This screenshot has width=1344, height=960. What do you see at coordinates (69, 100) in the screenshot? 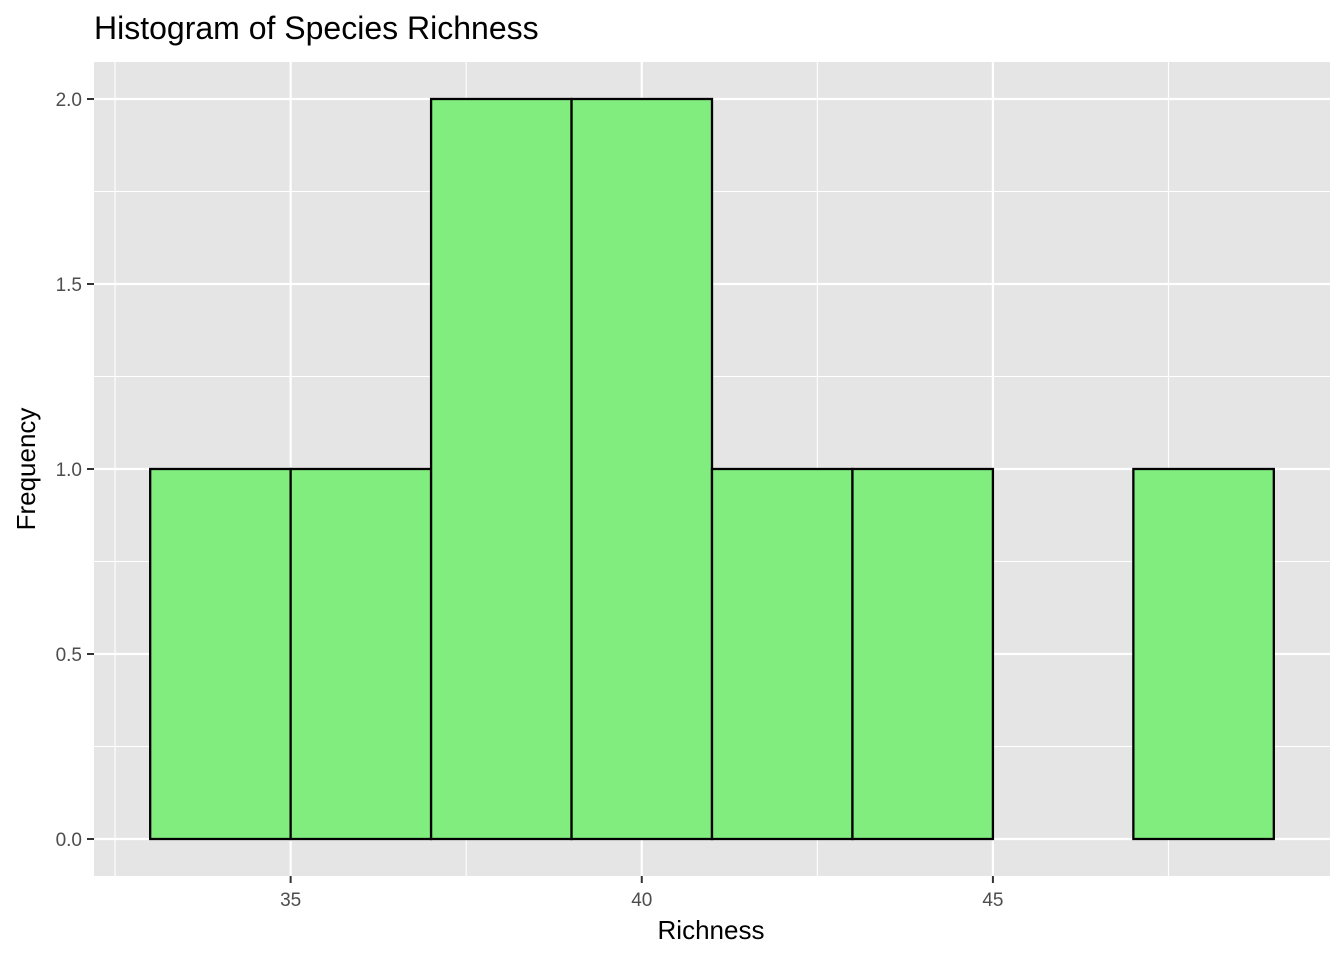
I see `y-tick-label: 2.0` at bounding box center [69, 100].